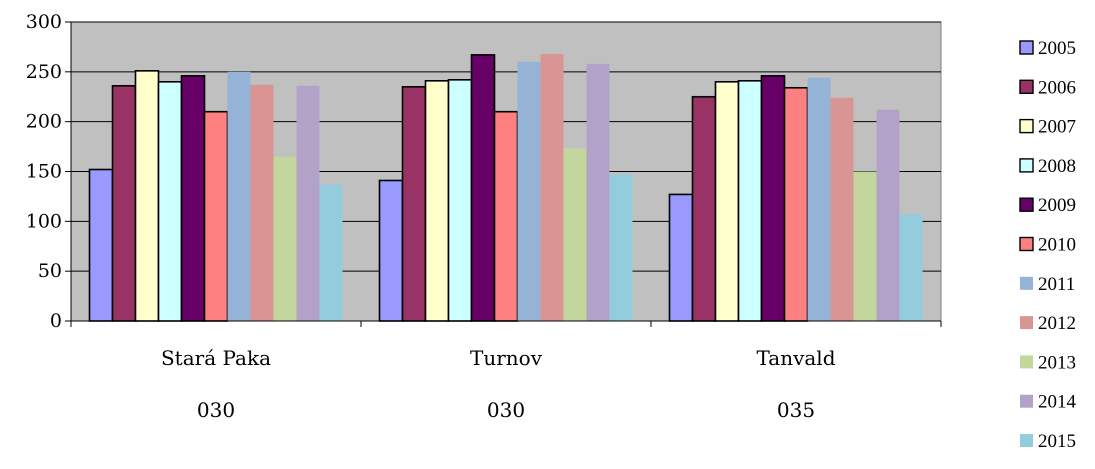 The width and height of the screenshot is (1095, 469). Describe the element at coordinates (1057, 441) in the screenshot. I see `legend-label: 2015` at that location.